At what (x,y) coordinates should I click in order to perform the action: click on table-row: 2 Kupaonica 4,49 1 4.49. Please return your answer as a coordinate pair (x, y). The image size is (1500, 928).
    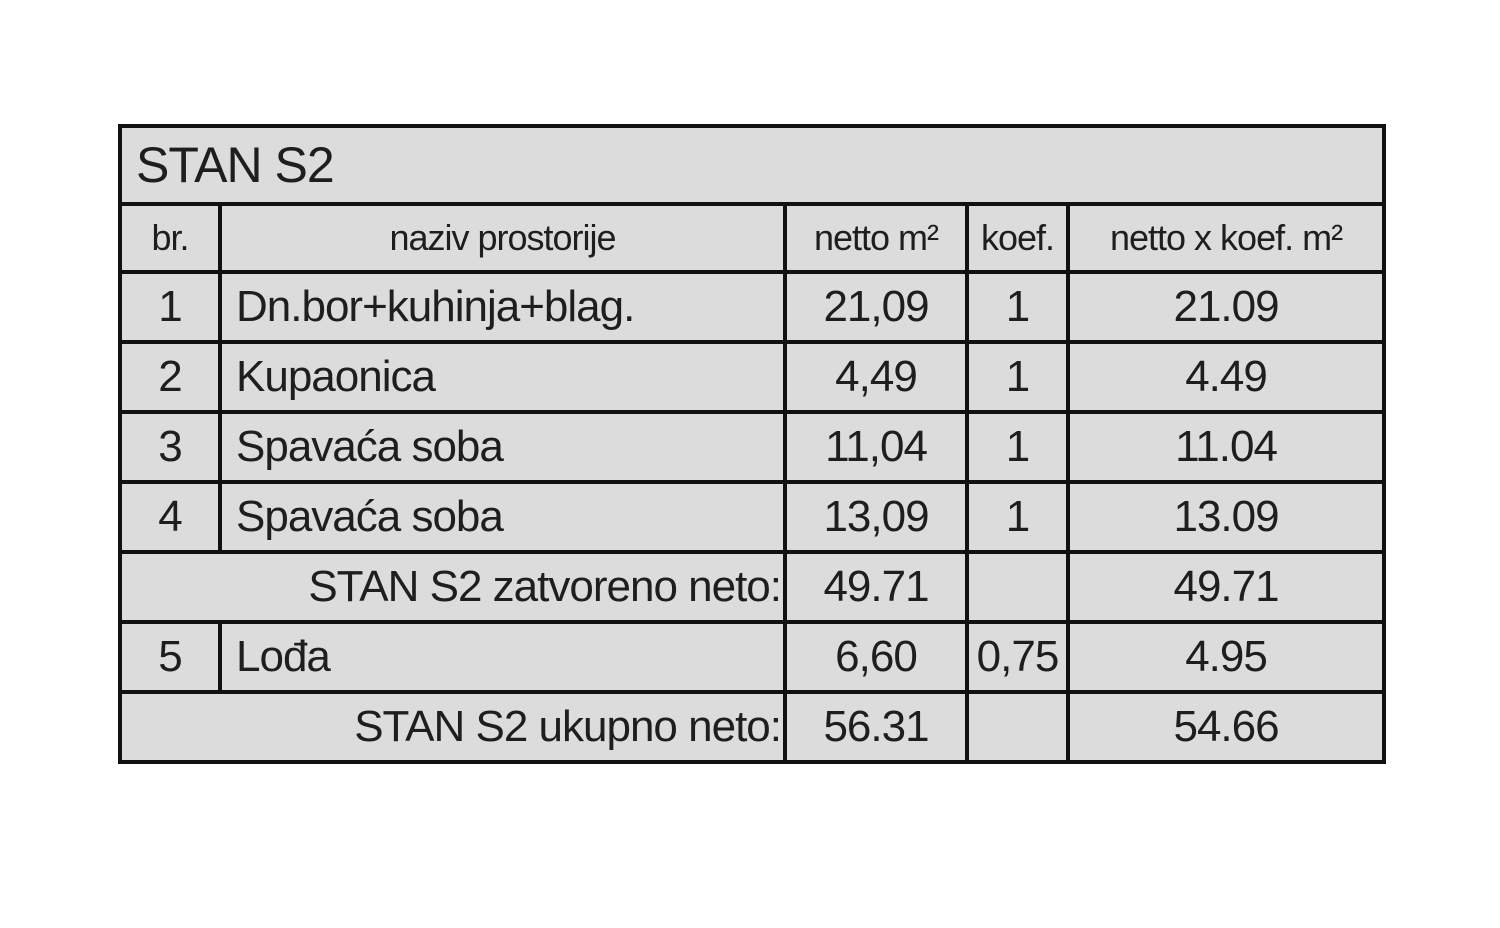
    Looking at the image, I should click on (752, 377).